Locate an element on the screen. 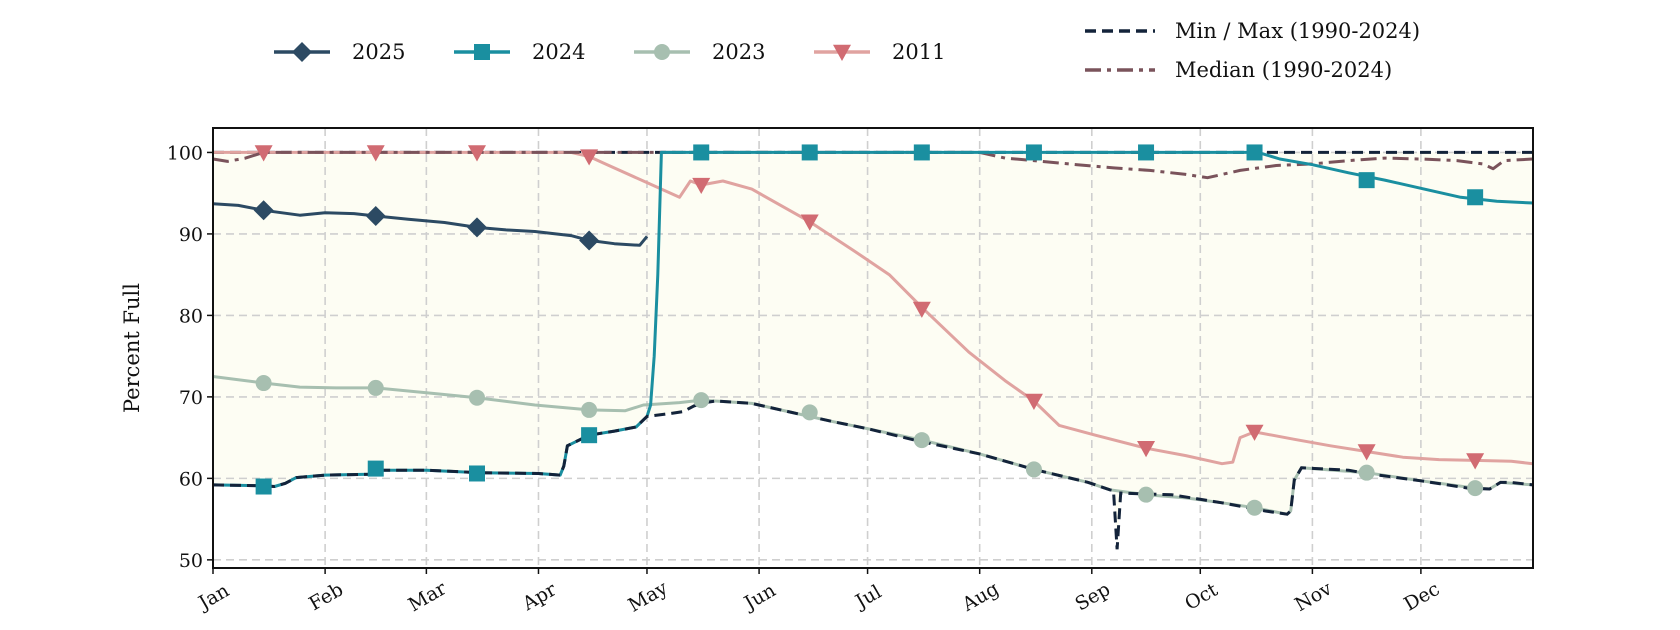 This screenshot has width=1680, height=630. y-tick-label: 90 is located at coordinates (191, 235).